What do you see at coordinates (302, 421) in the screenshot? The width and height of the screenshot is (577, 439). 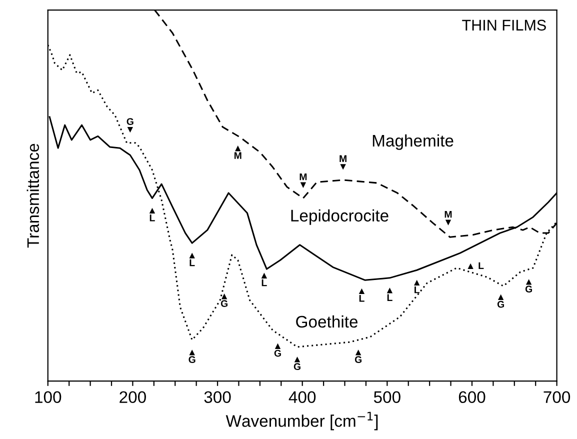 I see `x-axis-title: Wavenumber [cm$^{−1}$]` at bounding box center [302, 421].